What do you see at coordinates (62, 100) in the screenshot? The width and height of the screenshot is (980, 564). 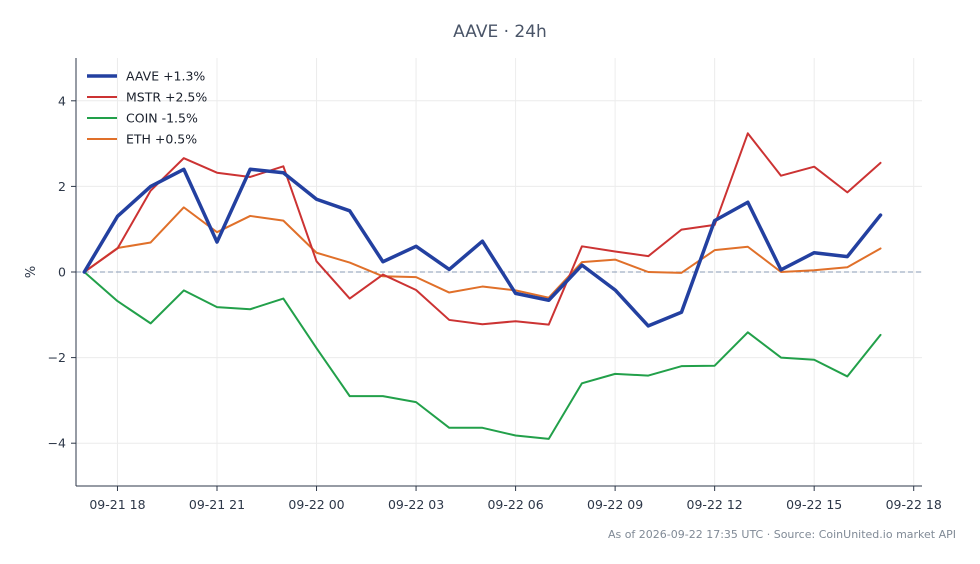 I see `y-tick-label: 4` at bounding box center [62, 100].